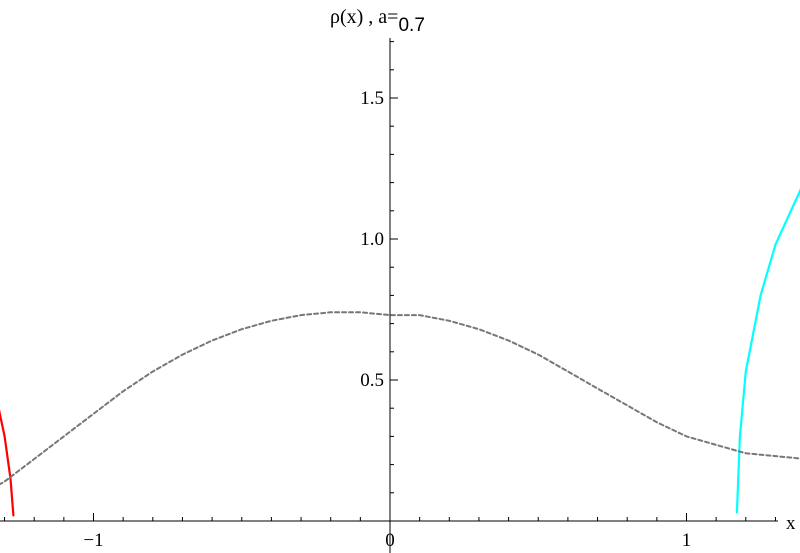 The width and height of the screenshot is (800, 553). Describe the element at coordinates (372, 239) in the screenshot. I see `y-tick-label: 1.0` at that location.